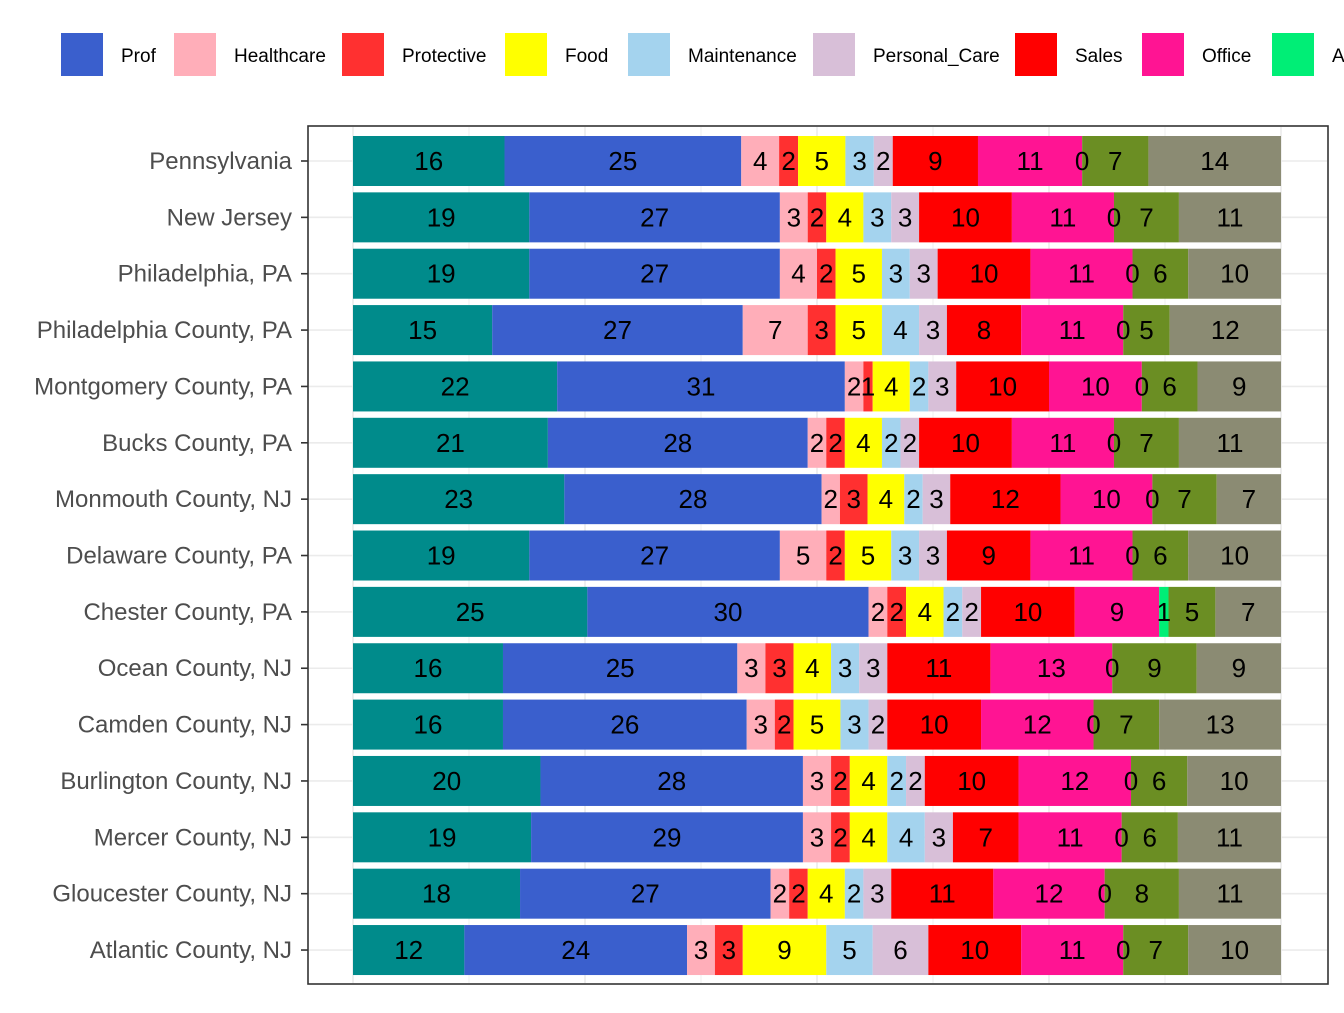 Image resolution: width=1344 pixels, height=1013 pixels. Describe the element at coordinates (164, 330) in the screenshot. I see `y-tick-label: Philadelphia County, PA` at that location.